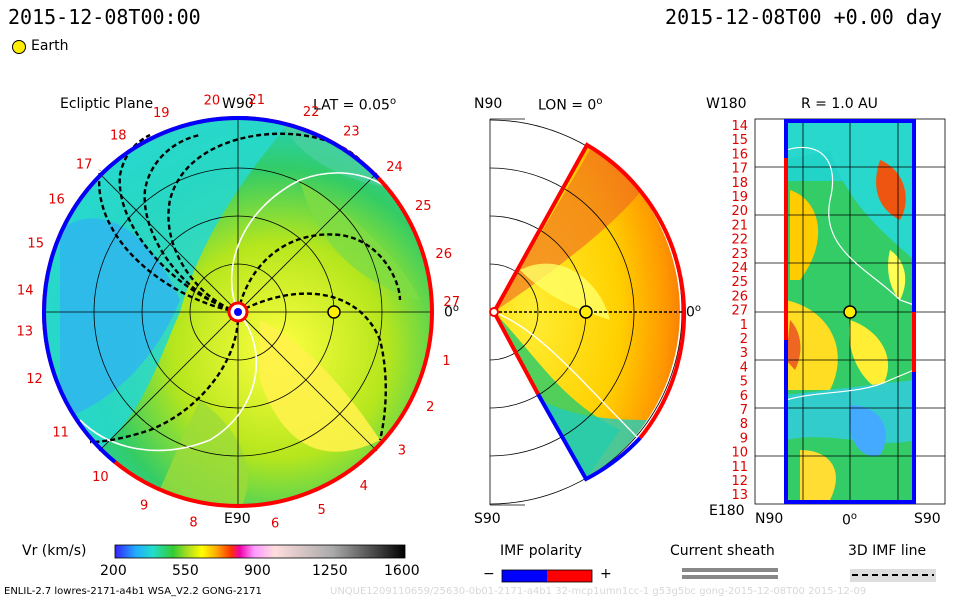 The width and height of the screenshot is (960, 600). Describe the element at coordinates (212, 101) in the screenshot. I see `carrington-label: 20` at that location.